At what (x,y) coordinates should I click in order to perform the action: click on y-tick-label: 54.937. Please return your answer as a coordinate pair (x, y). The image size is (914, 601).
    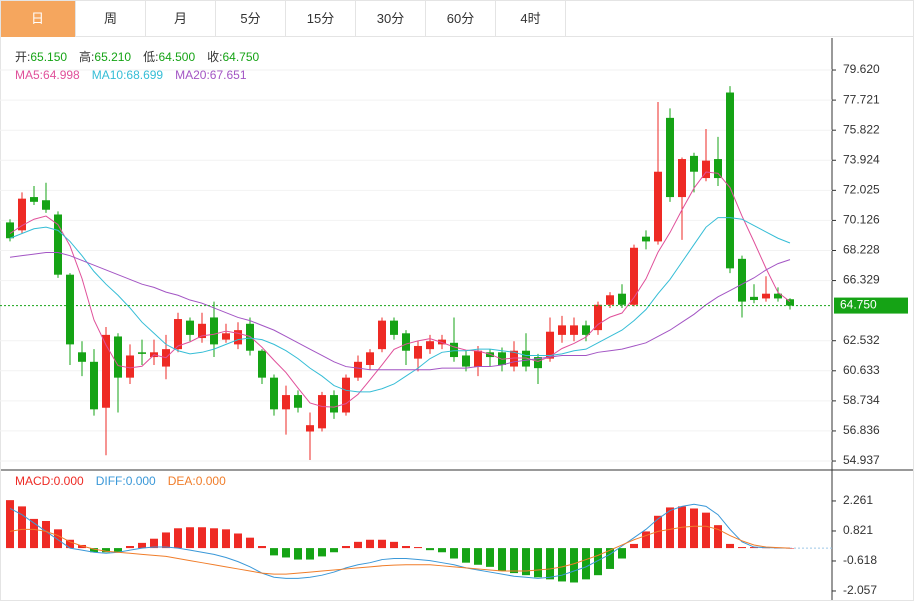
    Looking at the image, I should click on (861, 460).